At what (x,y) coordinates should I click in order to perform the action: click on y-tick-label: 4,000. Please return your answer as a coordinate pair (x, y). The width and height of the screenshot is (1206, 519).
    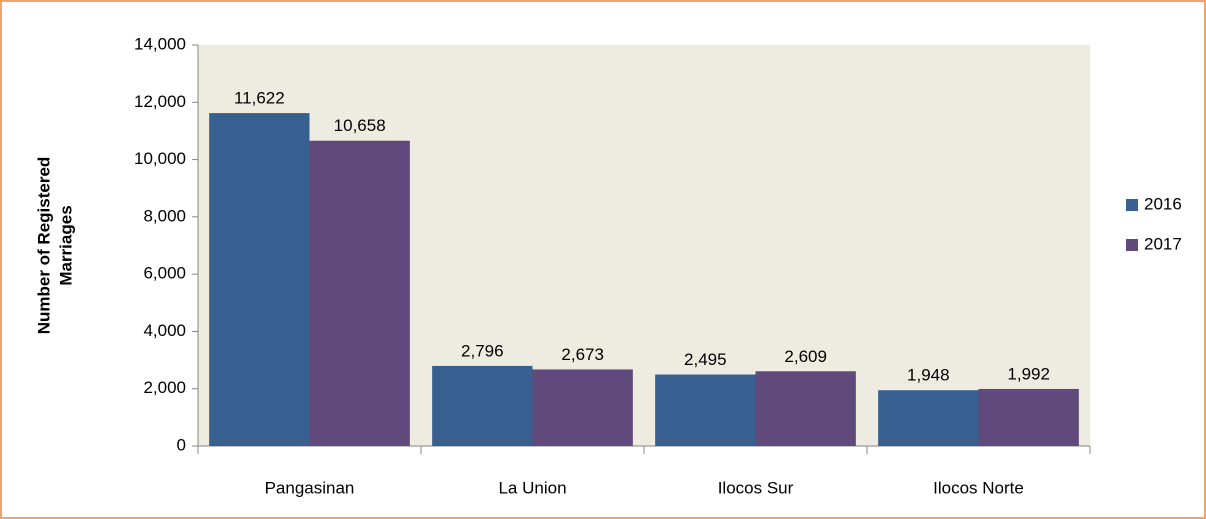
    Looking at the image, I should click on (164, 330).